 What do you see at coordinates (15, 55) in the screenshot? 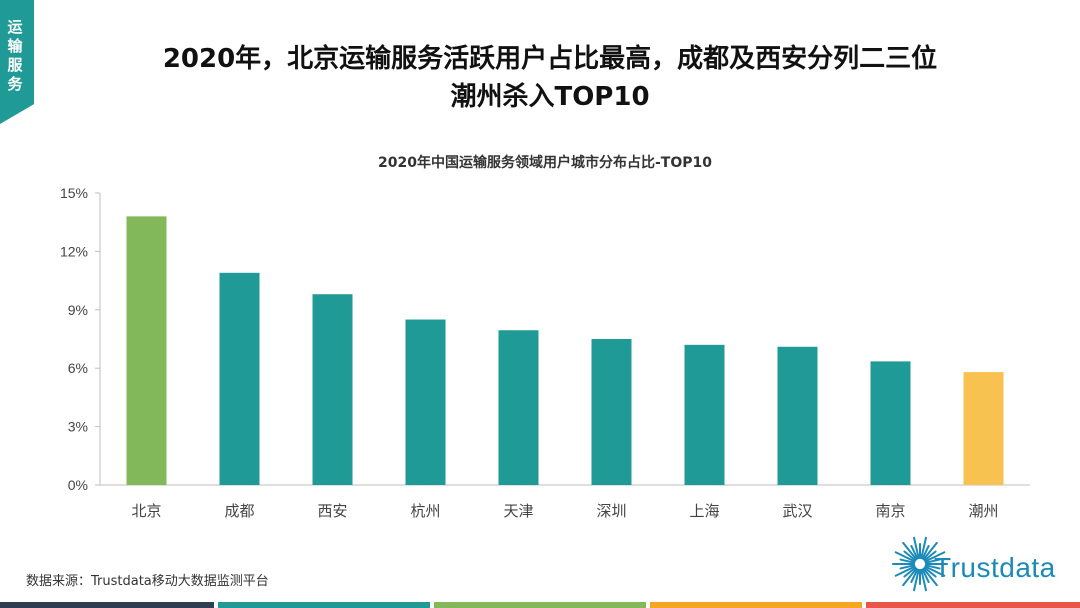
I see `section-tab-label: 运输服务` at bounding box center [15, 55].